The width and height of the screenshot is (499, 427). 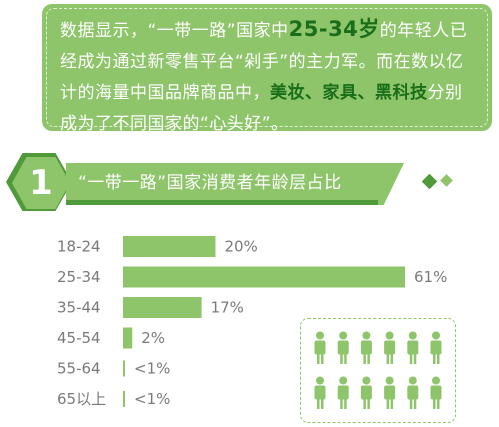 I want to click on category-label: 65以上, so click(x=81, y=399).